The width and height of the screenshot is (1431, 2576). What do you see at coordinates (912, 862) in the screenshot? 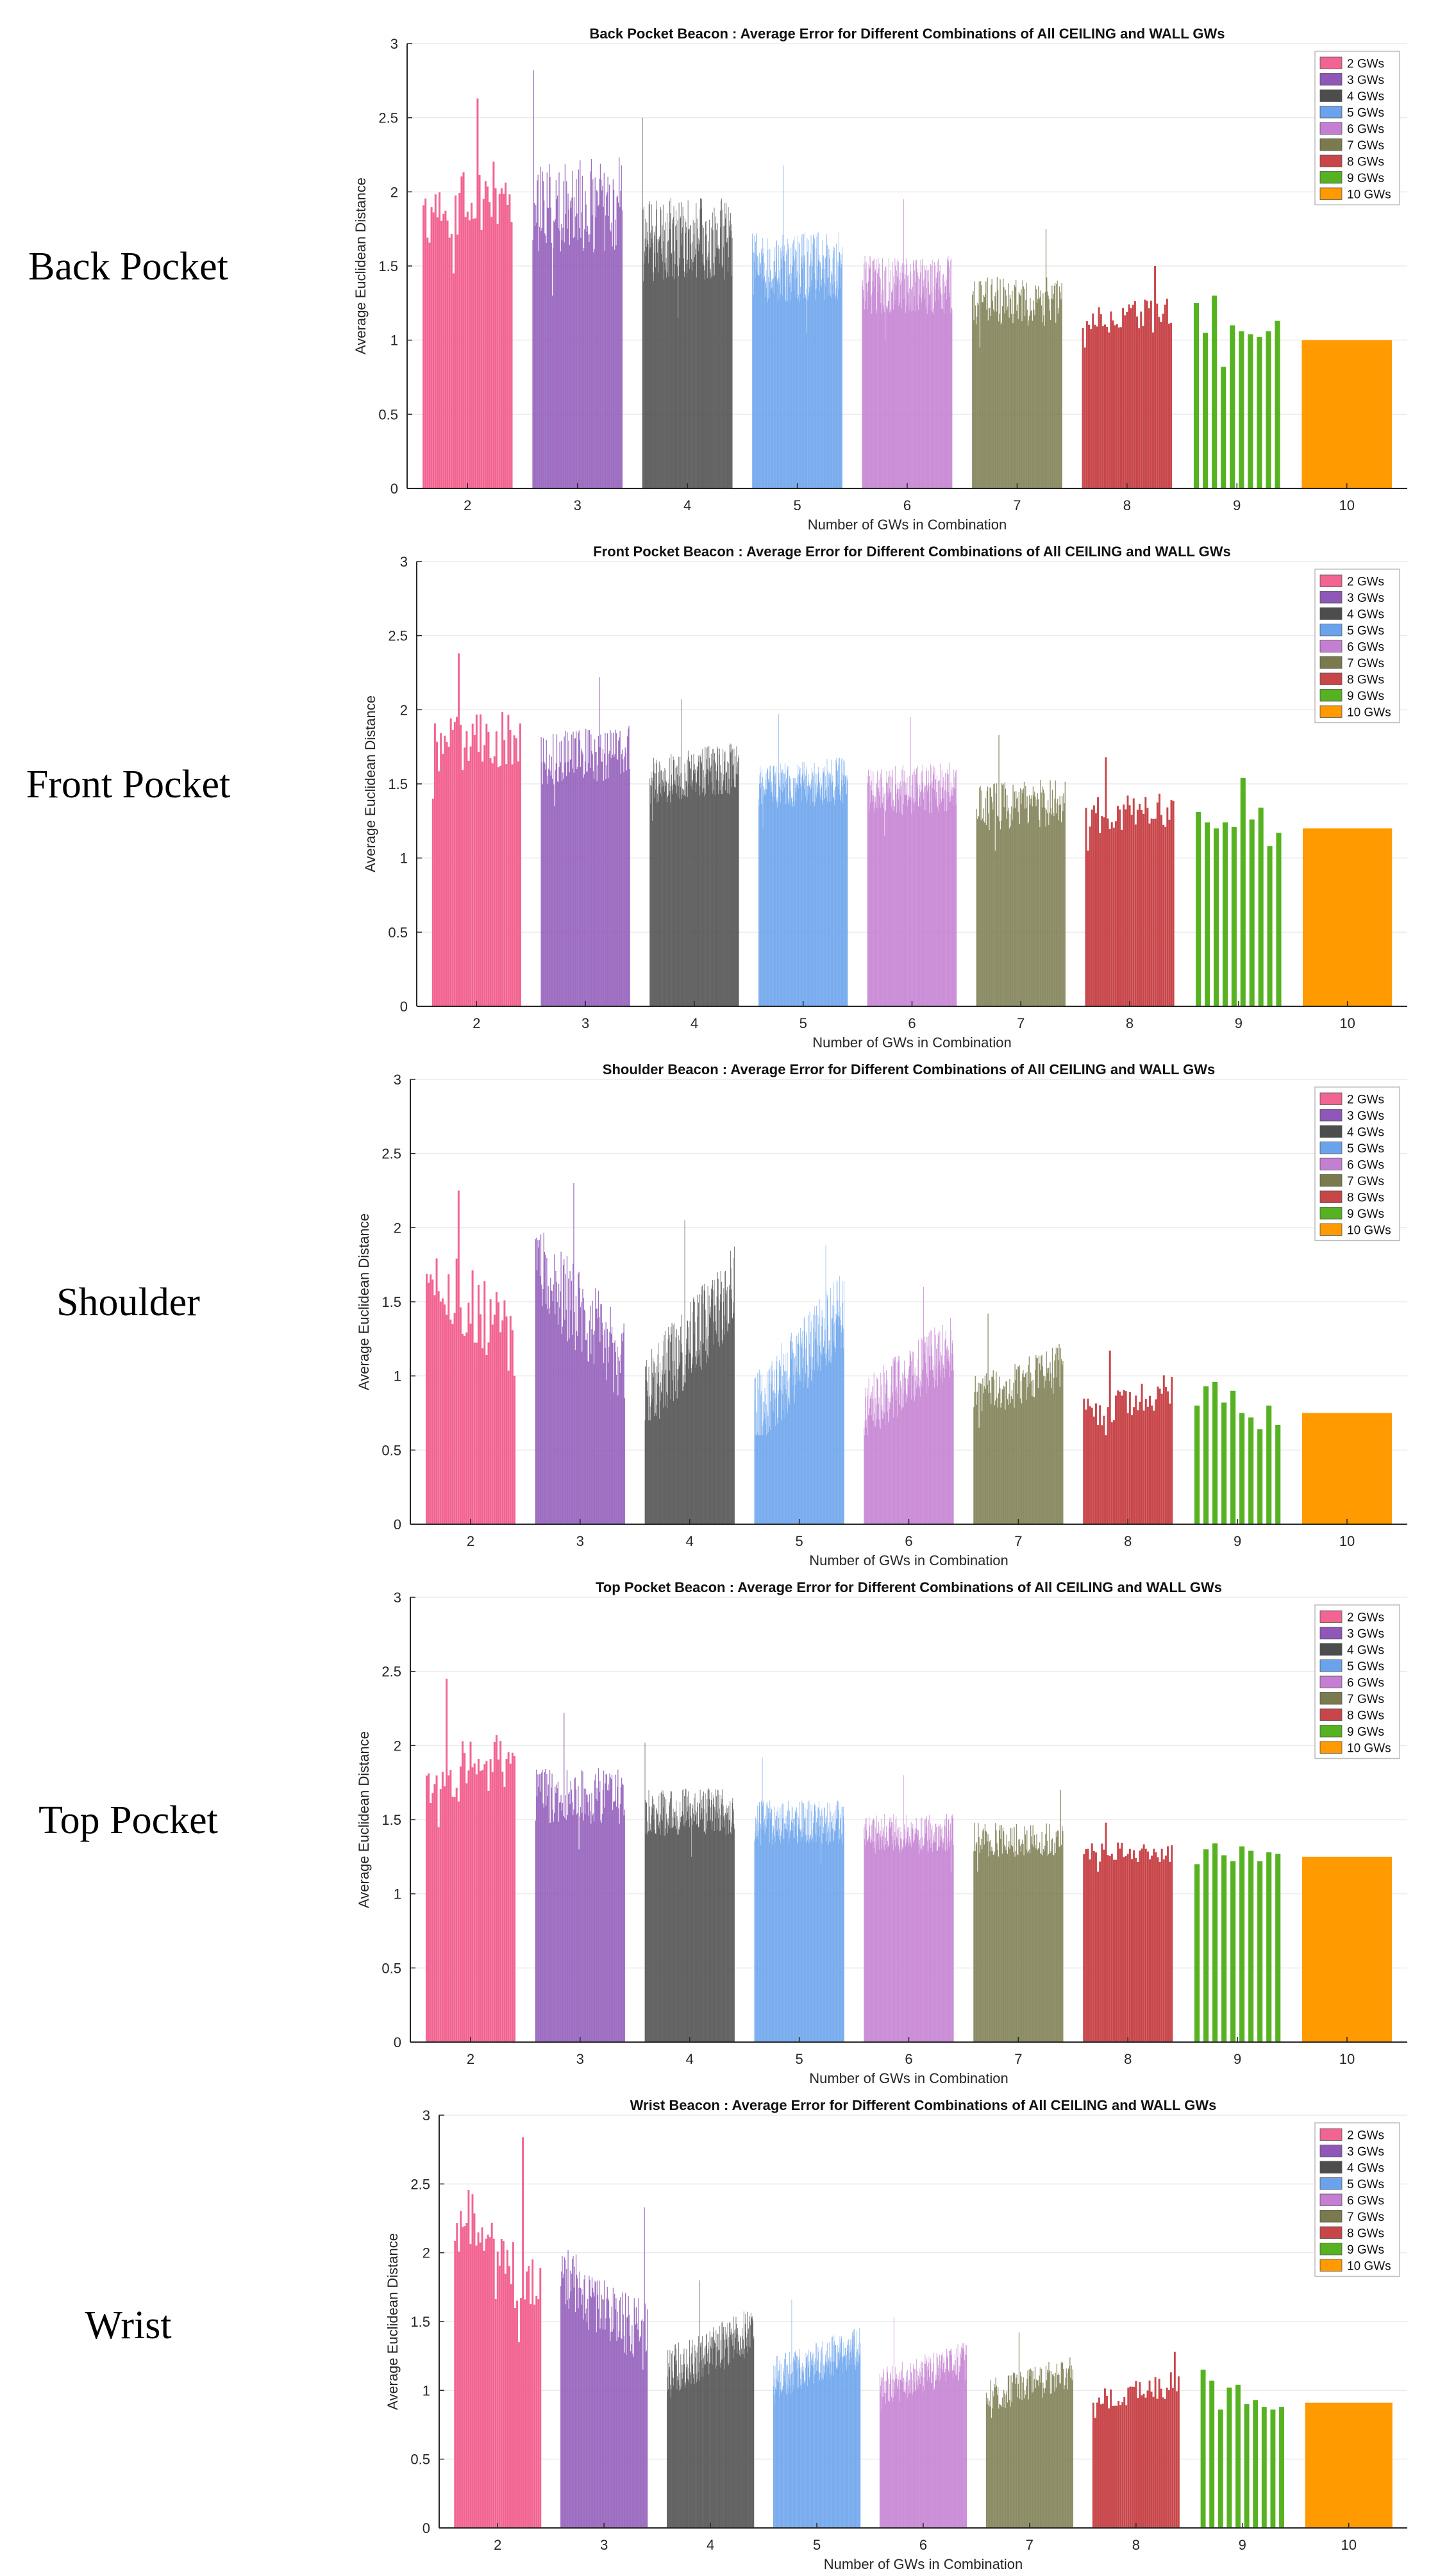
I see `bar-group-6-gws` at bounding box center [912, 862].